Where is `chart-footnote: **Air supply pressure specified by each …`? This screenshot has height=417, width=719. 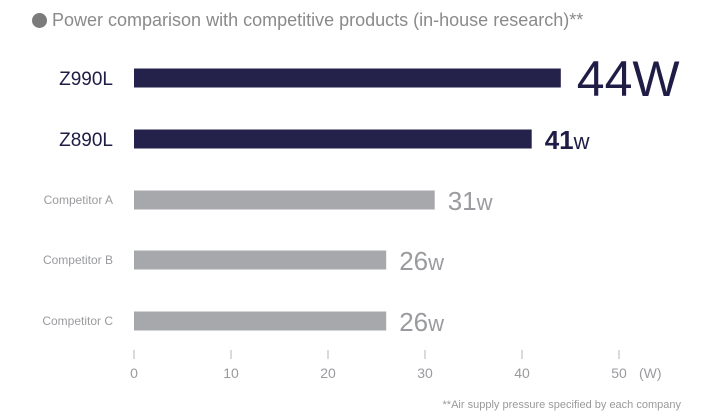 chart-footnote: **Air supply pressure specified by each … is located at coordinates (561, 405).